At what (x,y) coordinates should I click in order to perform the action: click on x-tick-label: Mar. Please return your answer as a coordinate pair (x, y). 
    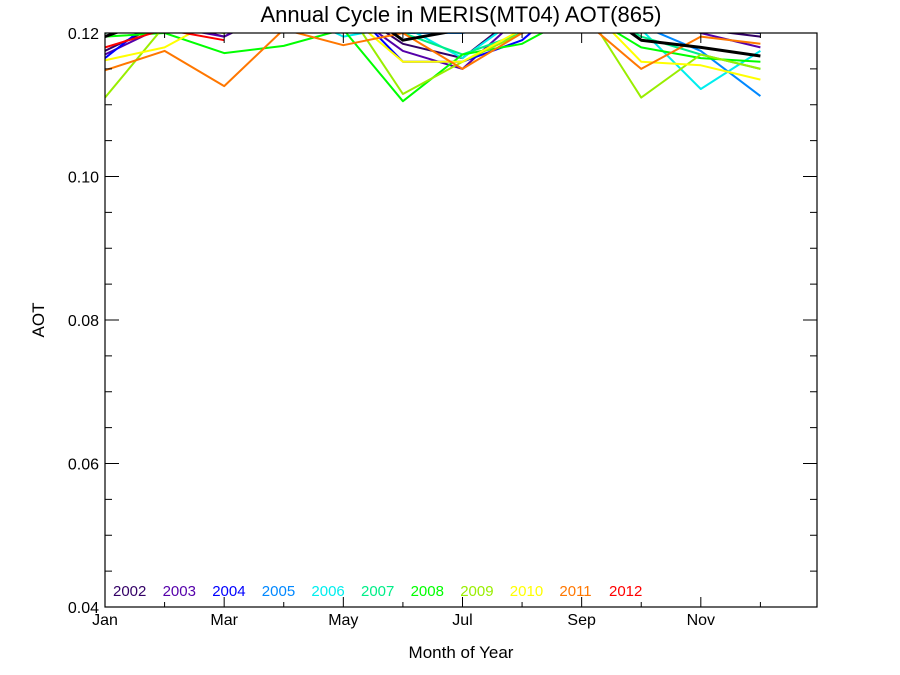
    Looking at the image, I should click on (224, 620).